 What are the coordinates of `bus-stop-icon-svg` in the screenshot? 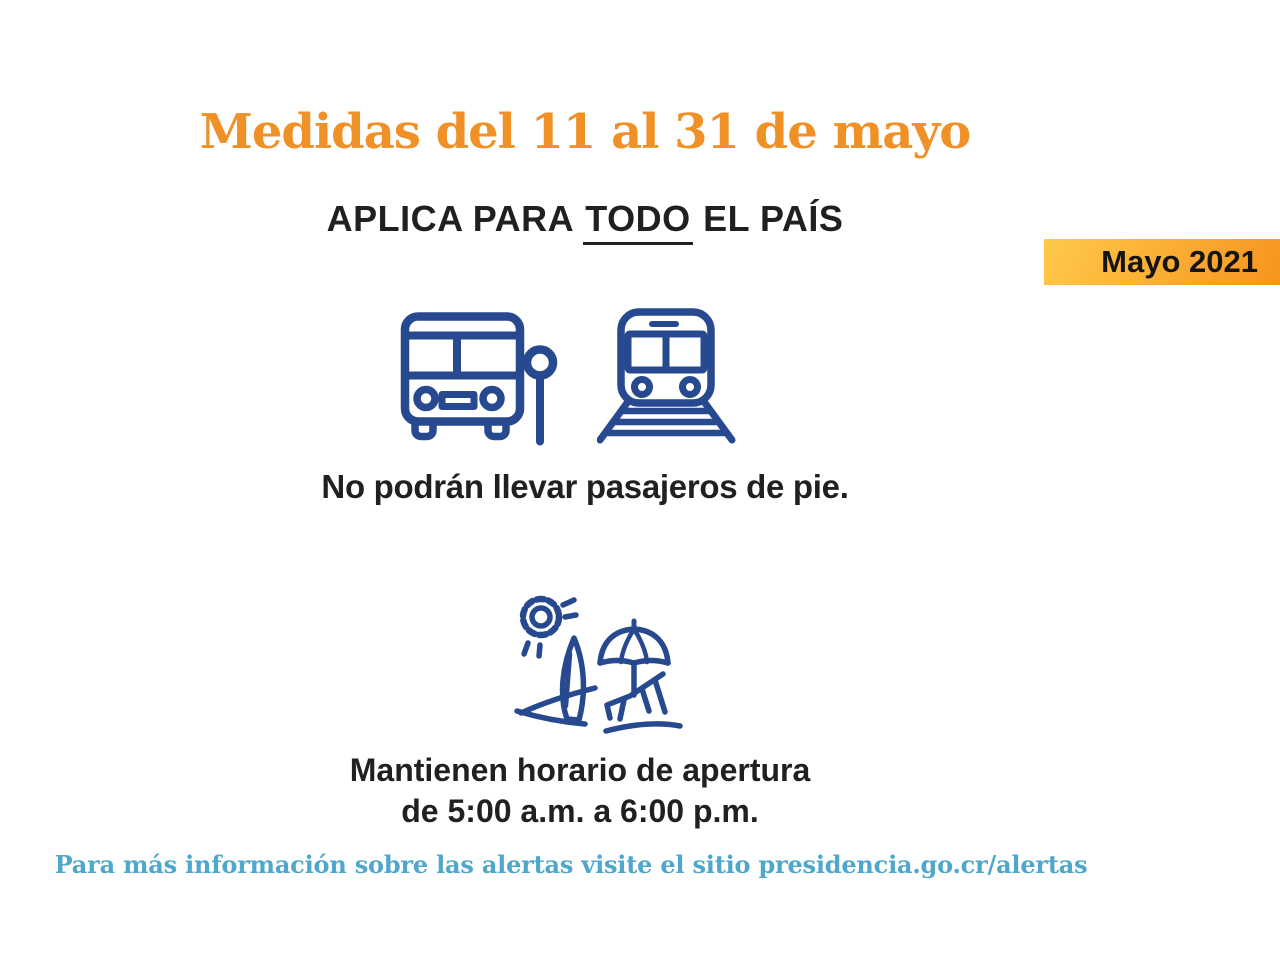 It's located at (479, 379).